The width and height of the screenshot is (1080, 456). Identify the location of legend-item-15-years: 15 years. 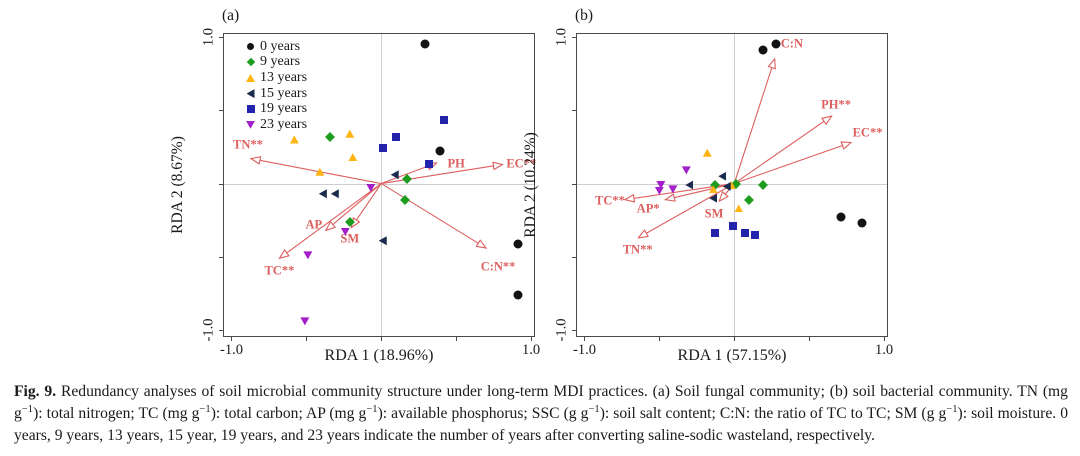
(276, 94).